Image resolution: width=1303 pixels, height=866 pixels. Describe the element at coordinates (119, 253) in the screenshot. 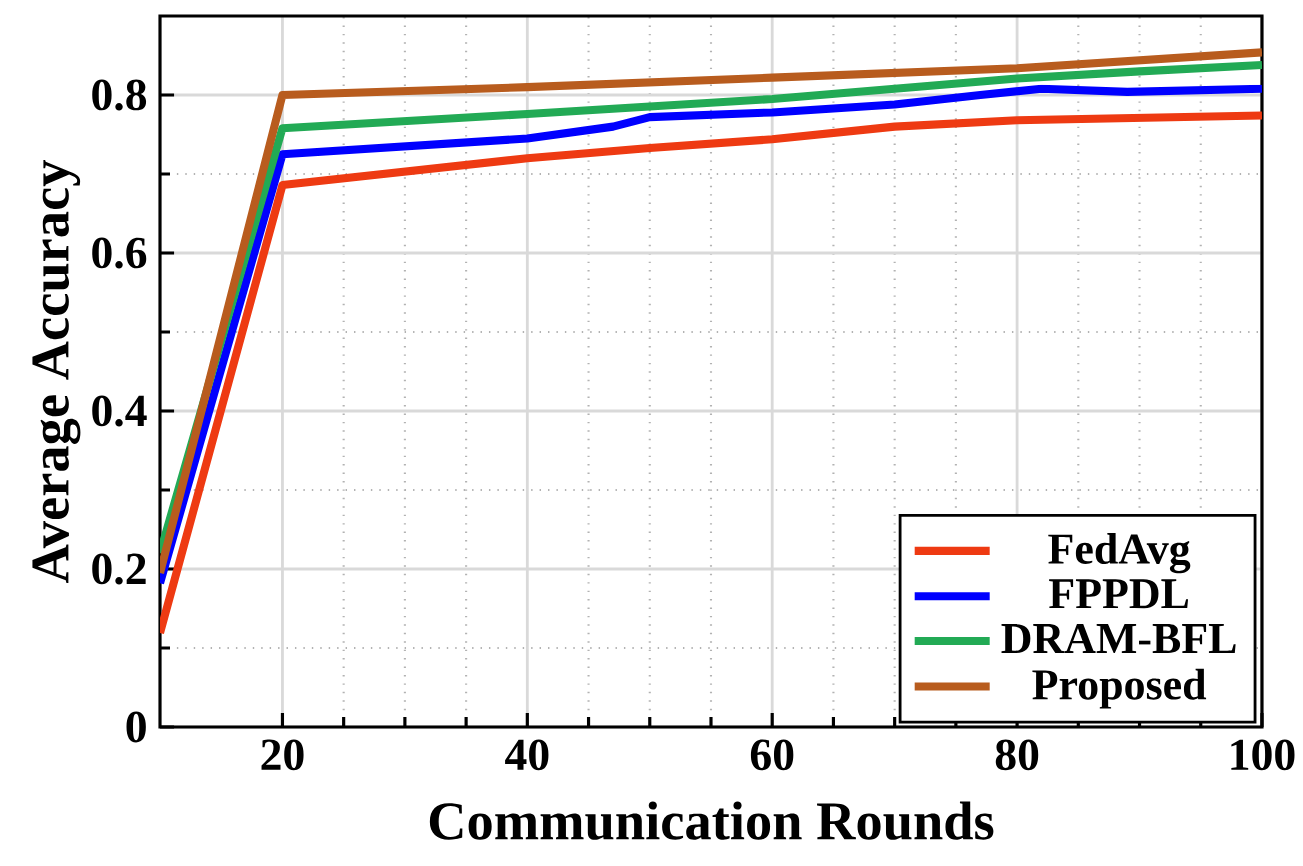

I see `y-tick-label: 0.6` at that location.